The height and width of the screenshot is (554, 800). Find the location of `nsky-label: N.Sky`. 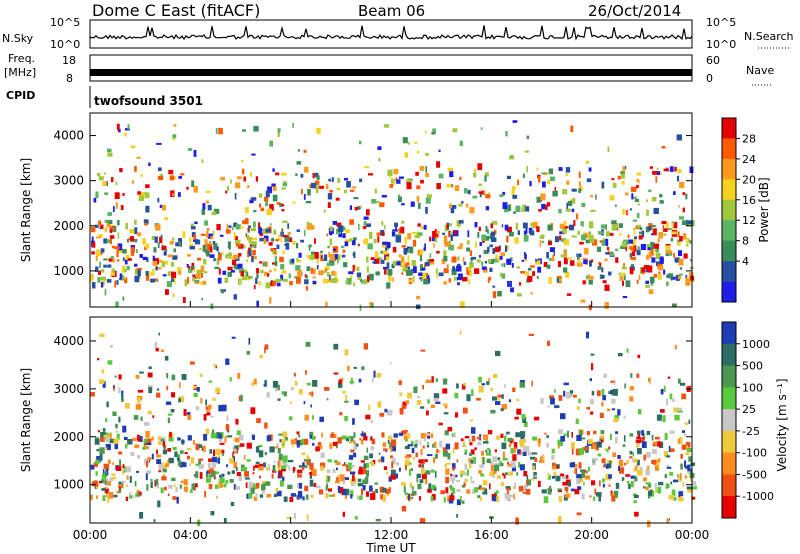

nsky-label: N.Sky is located at coordinates (18, 38).